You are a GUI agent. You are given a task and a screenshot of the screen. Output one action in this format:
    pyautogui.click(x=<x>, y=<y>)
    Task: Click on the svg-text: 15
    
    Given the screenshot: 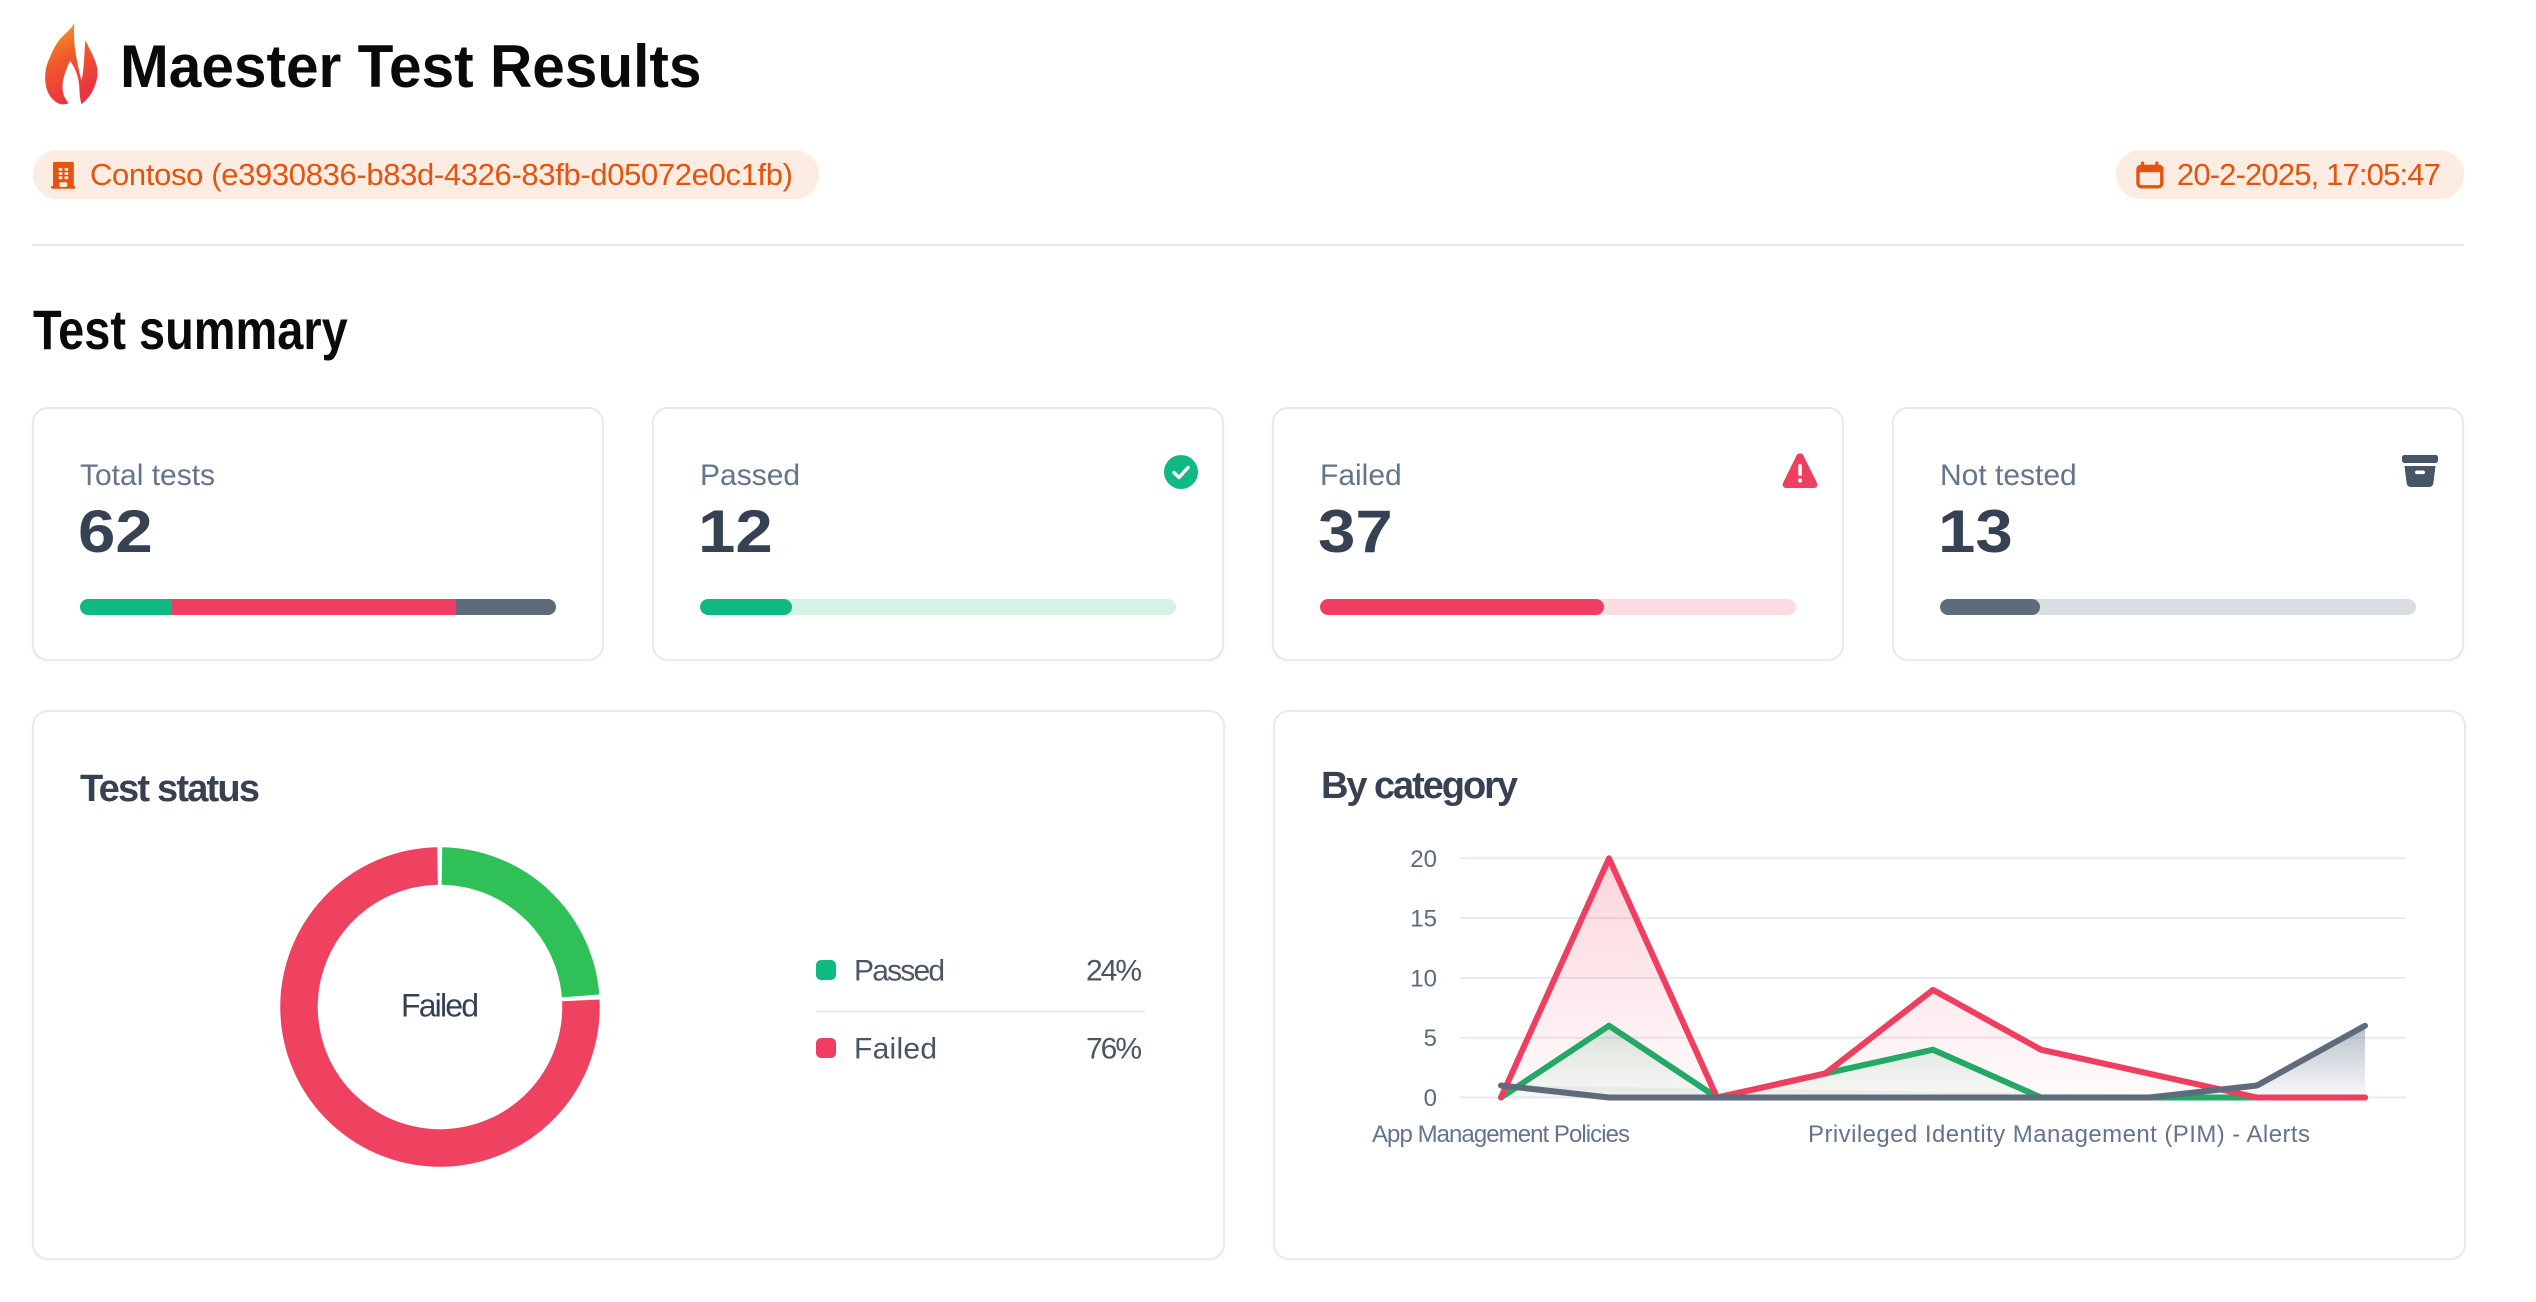 What is the action you would take?
    pyautogui.click(x=1423, y=919)
    